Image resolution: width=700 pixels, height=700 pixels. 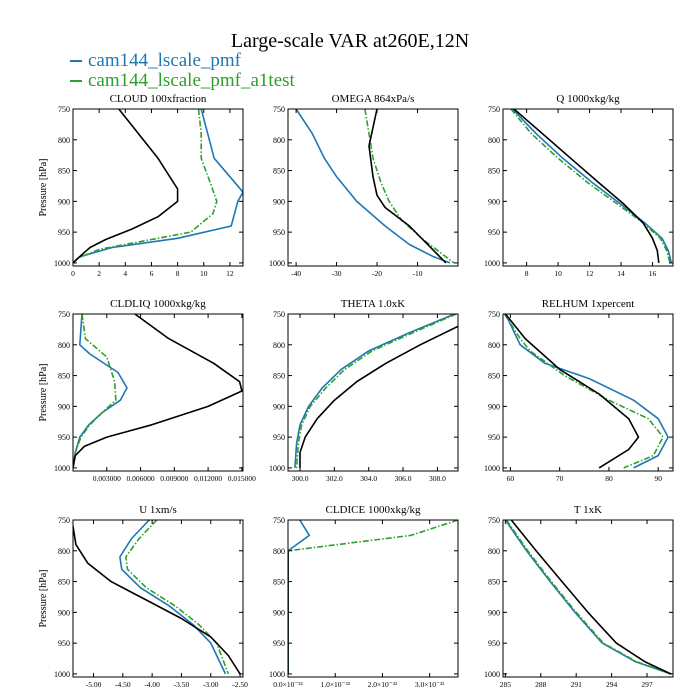 I want to click on legend-label: cam144_lscale_pmf, so click(x=165, y=60).